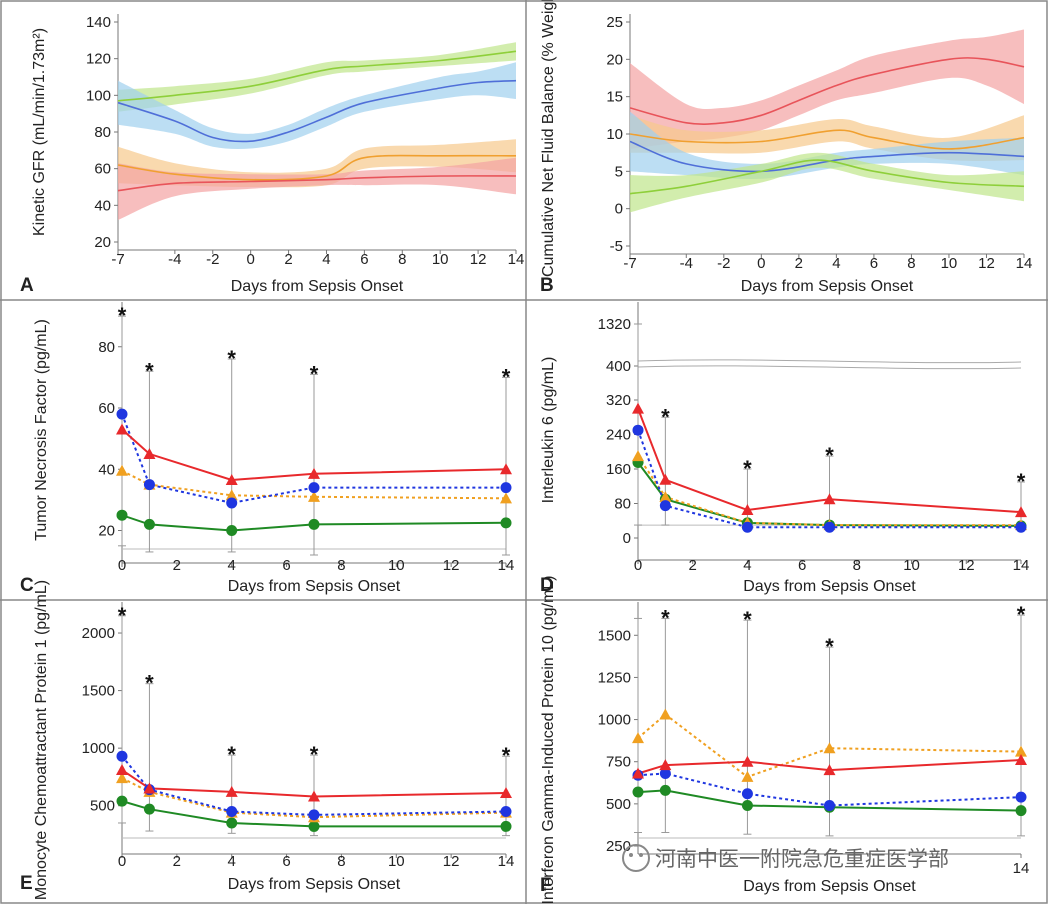  I want to click on y-tick-label: 25, so click(614, 22).